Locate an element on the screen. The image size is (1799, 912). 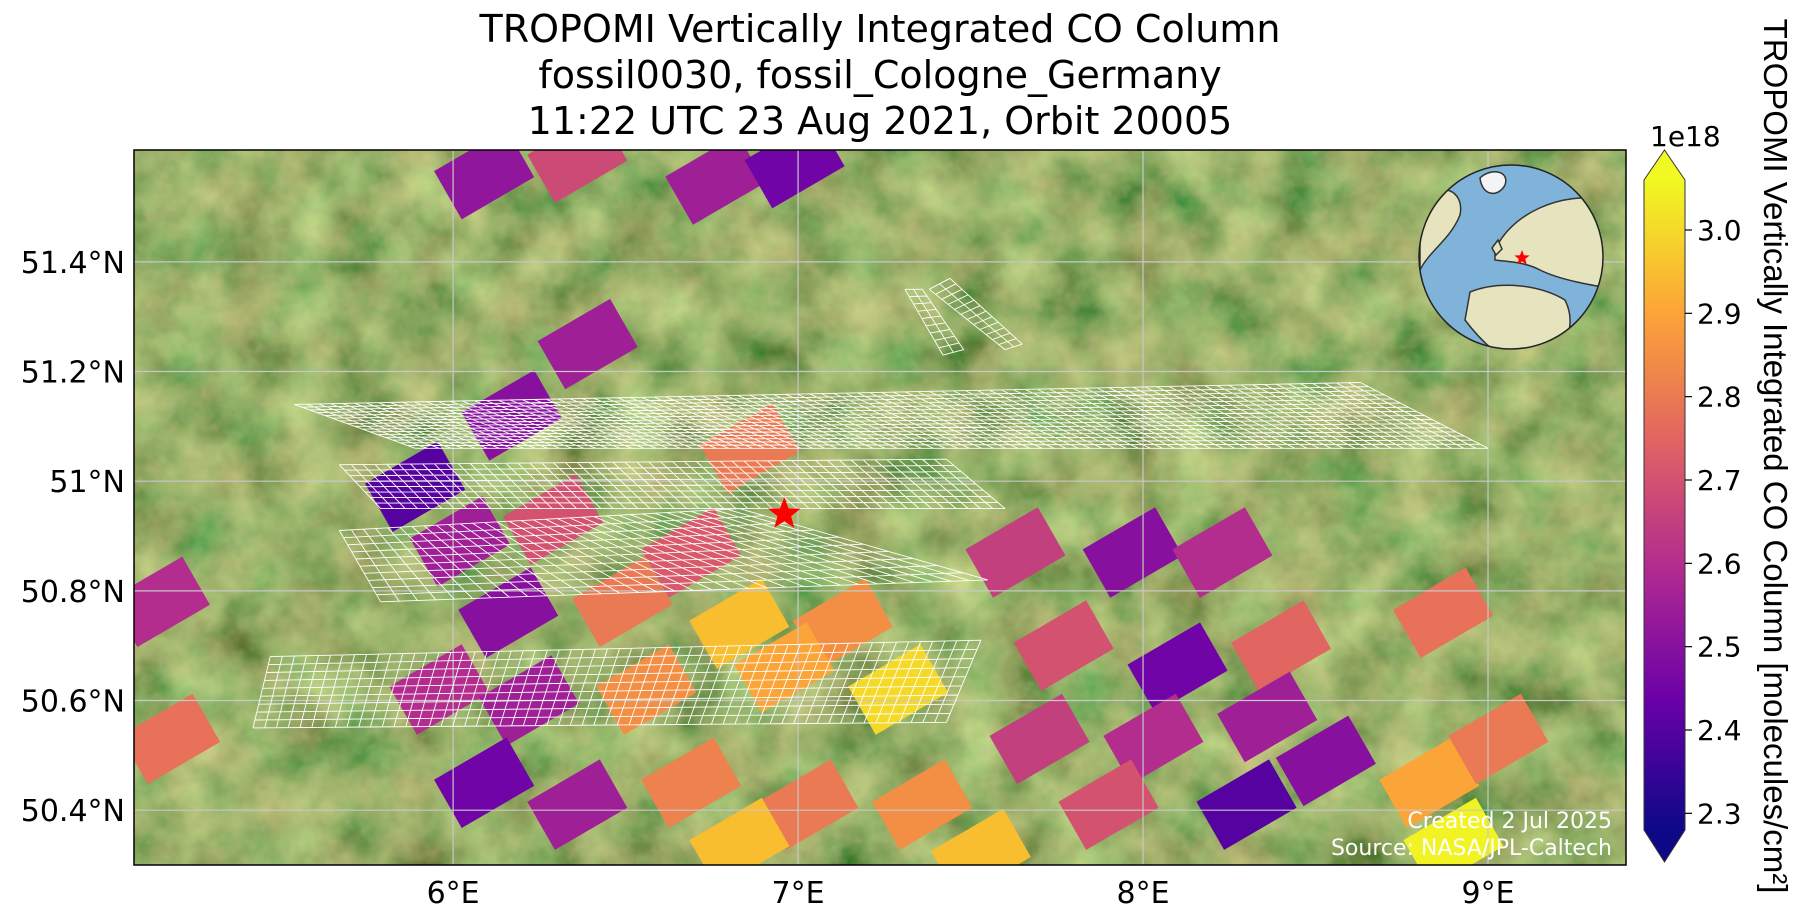
x-tick-label: 8°E is located at coordinates (1143, 893).